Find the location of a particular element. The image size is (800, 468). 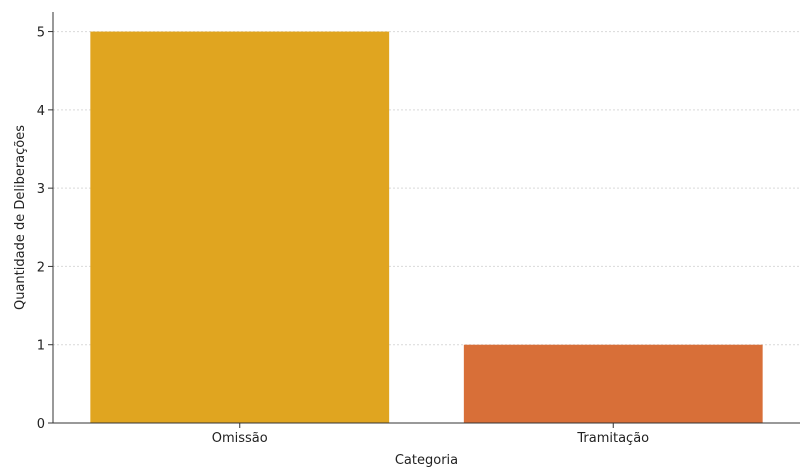

y-ticks: 0 1 2 3 4 5 is located at coordinates (45, 229).